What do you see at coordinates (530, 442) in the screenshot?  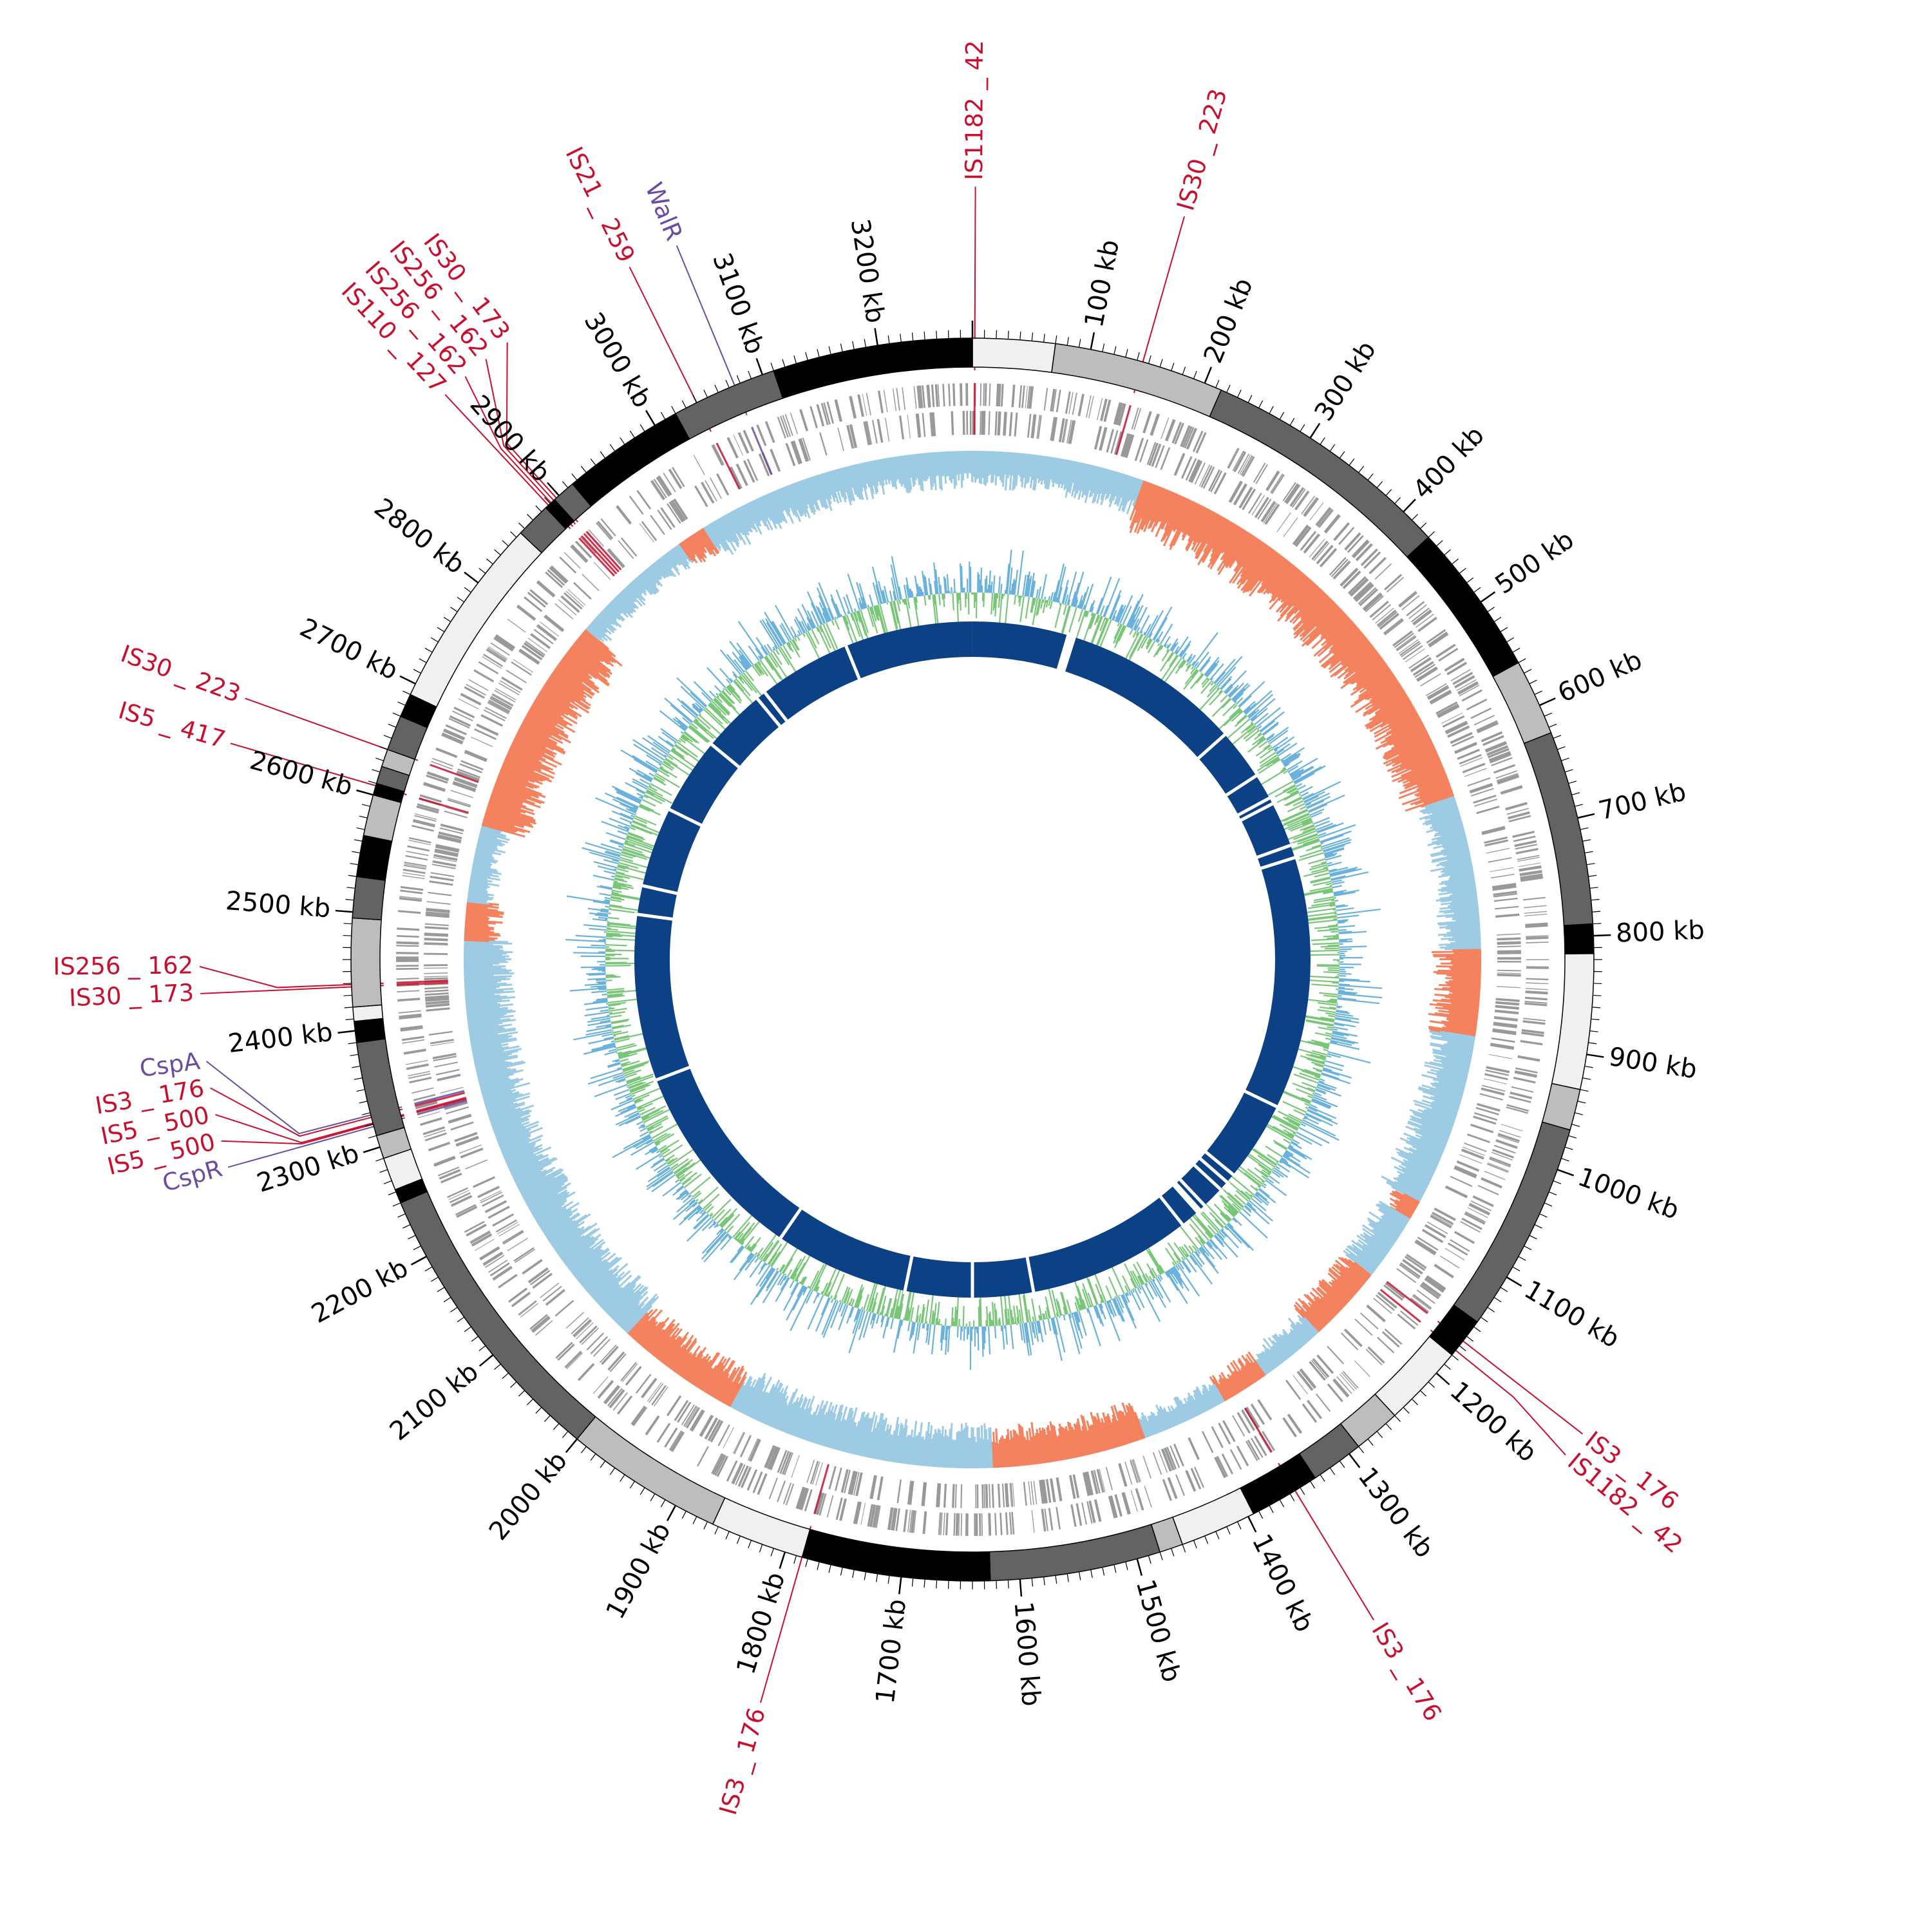 I see `annotation-leader` at bounding box center [530, 442].